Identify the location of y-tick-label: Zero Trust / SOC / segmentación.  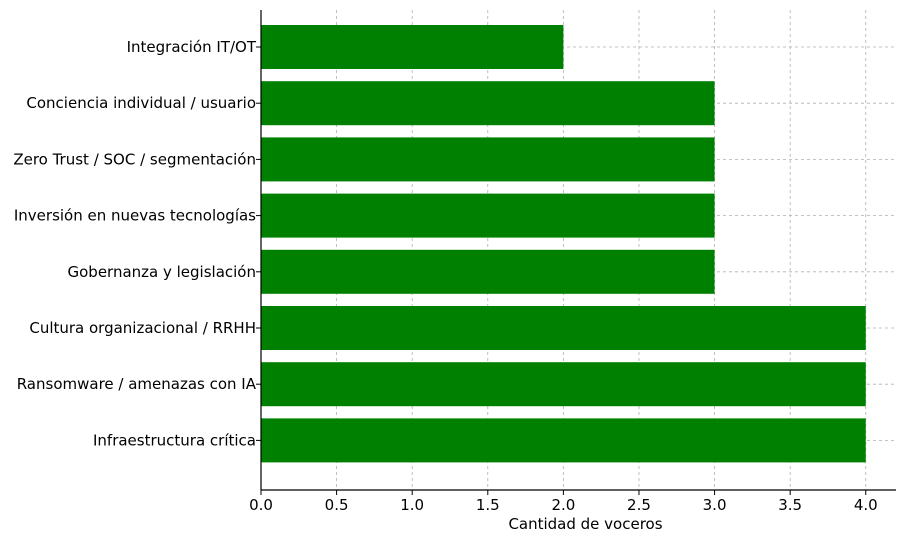
(134, 159).